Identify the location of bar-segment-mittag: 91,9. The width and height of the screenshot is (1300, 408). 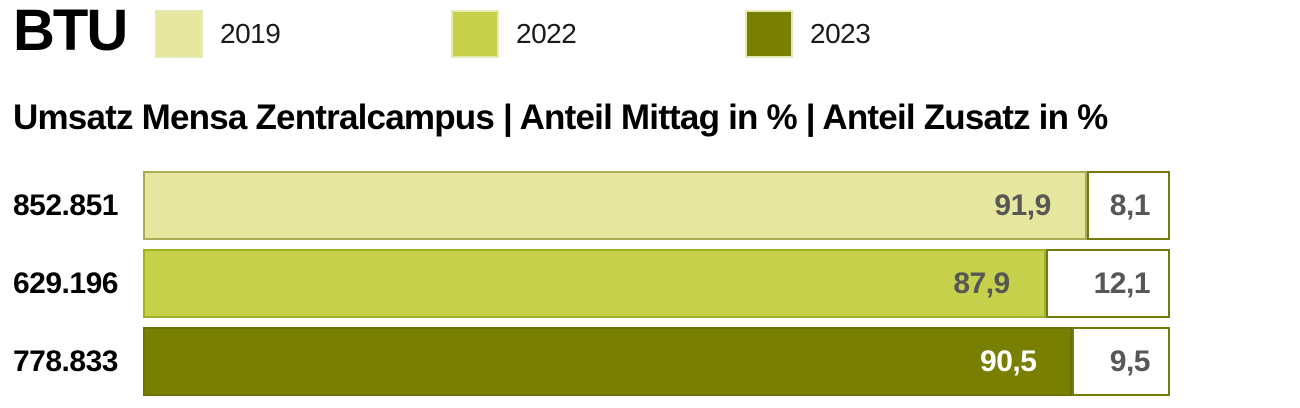
(615, 205).